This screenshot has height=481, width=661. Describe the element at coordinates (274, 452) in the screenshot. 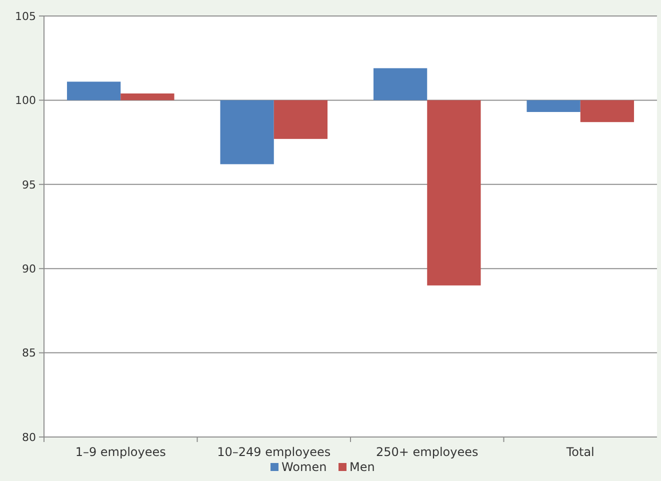

I see `x-tick-label: 10–249 employees` at that location.